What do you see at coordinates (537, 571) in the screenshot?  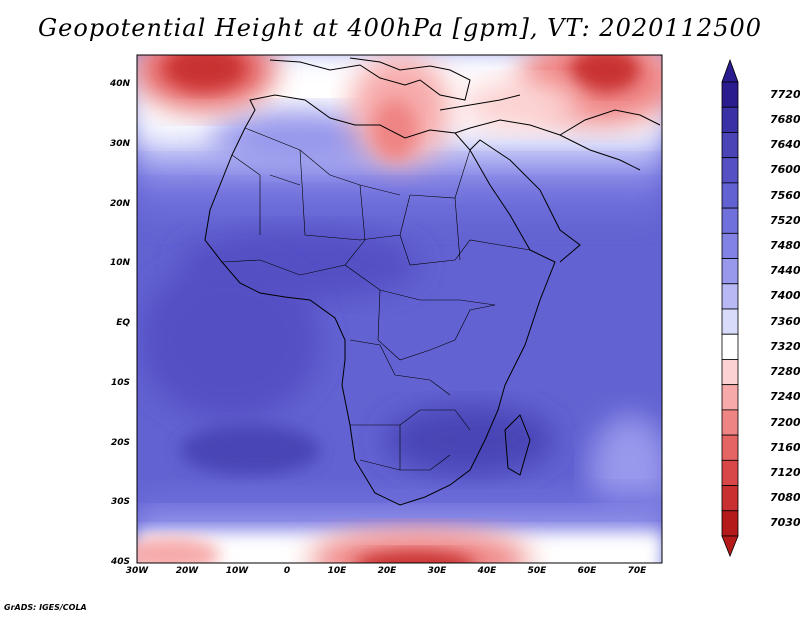 I see `lon-label: 50E` at bounding box center [537, 571].